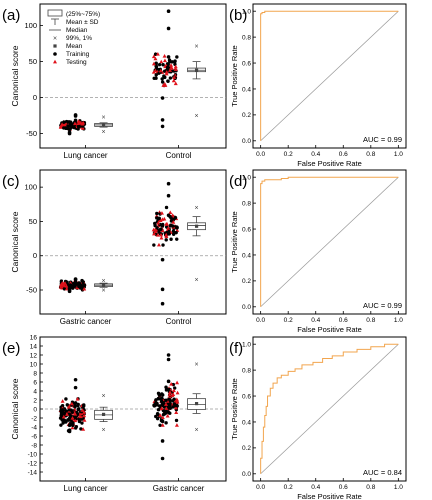 The image size is (432, 500). Describe the element at coordinates (35, 374) in the screenshot. I see `y-tick-label: 8` at that location.